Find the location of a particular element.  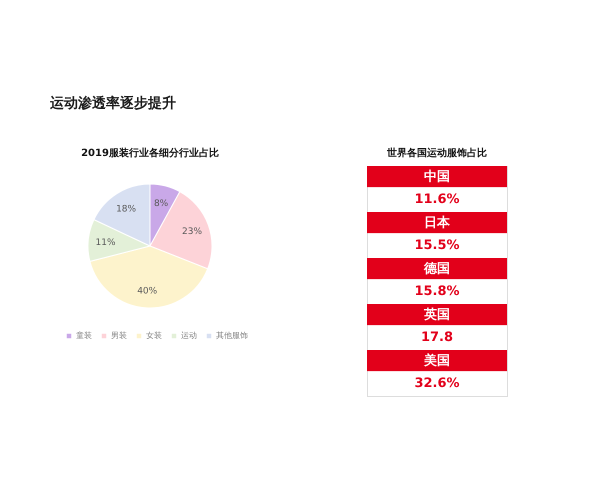

category-label: 德国 is located at coordinates (436, 269).